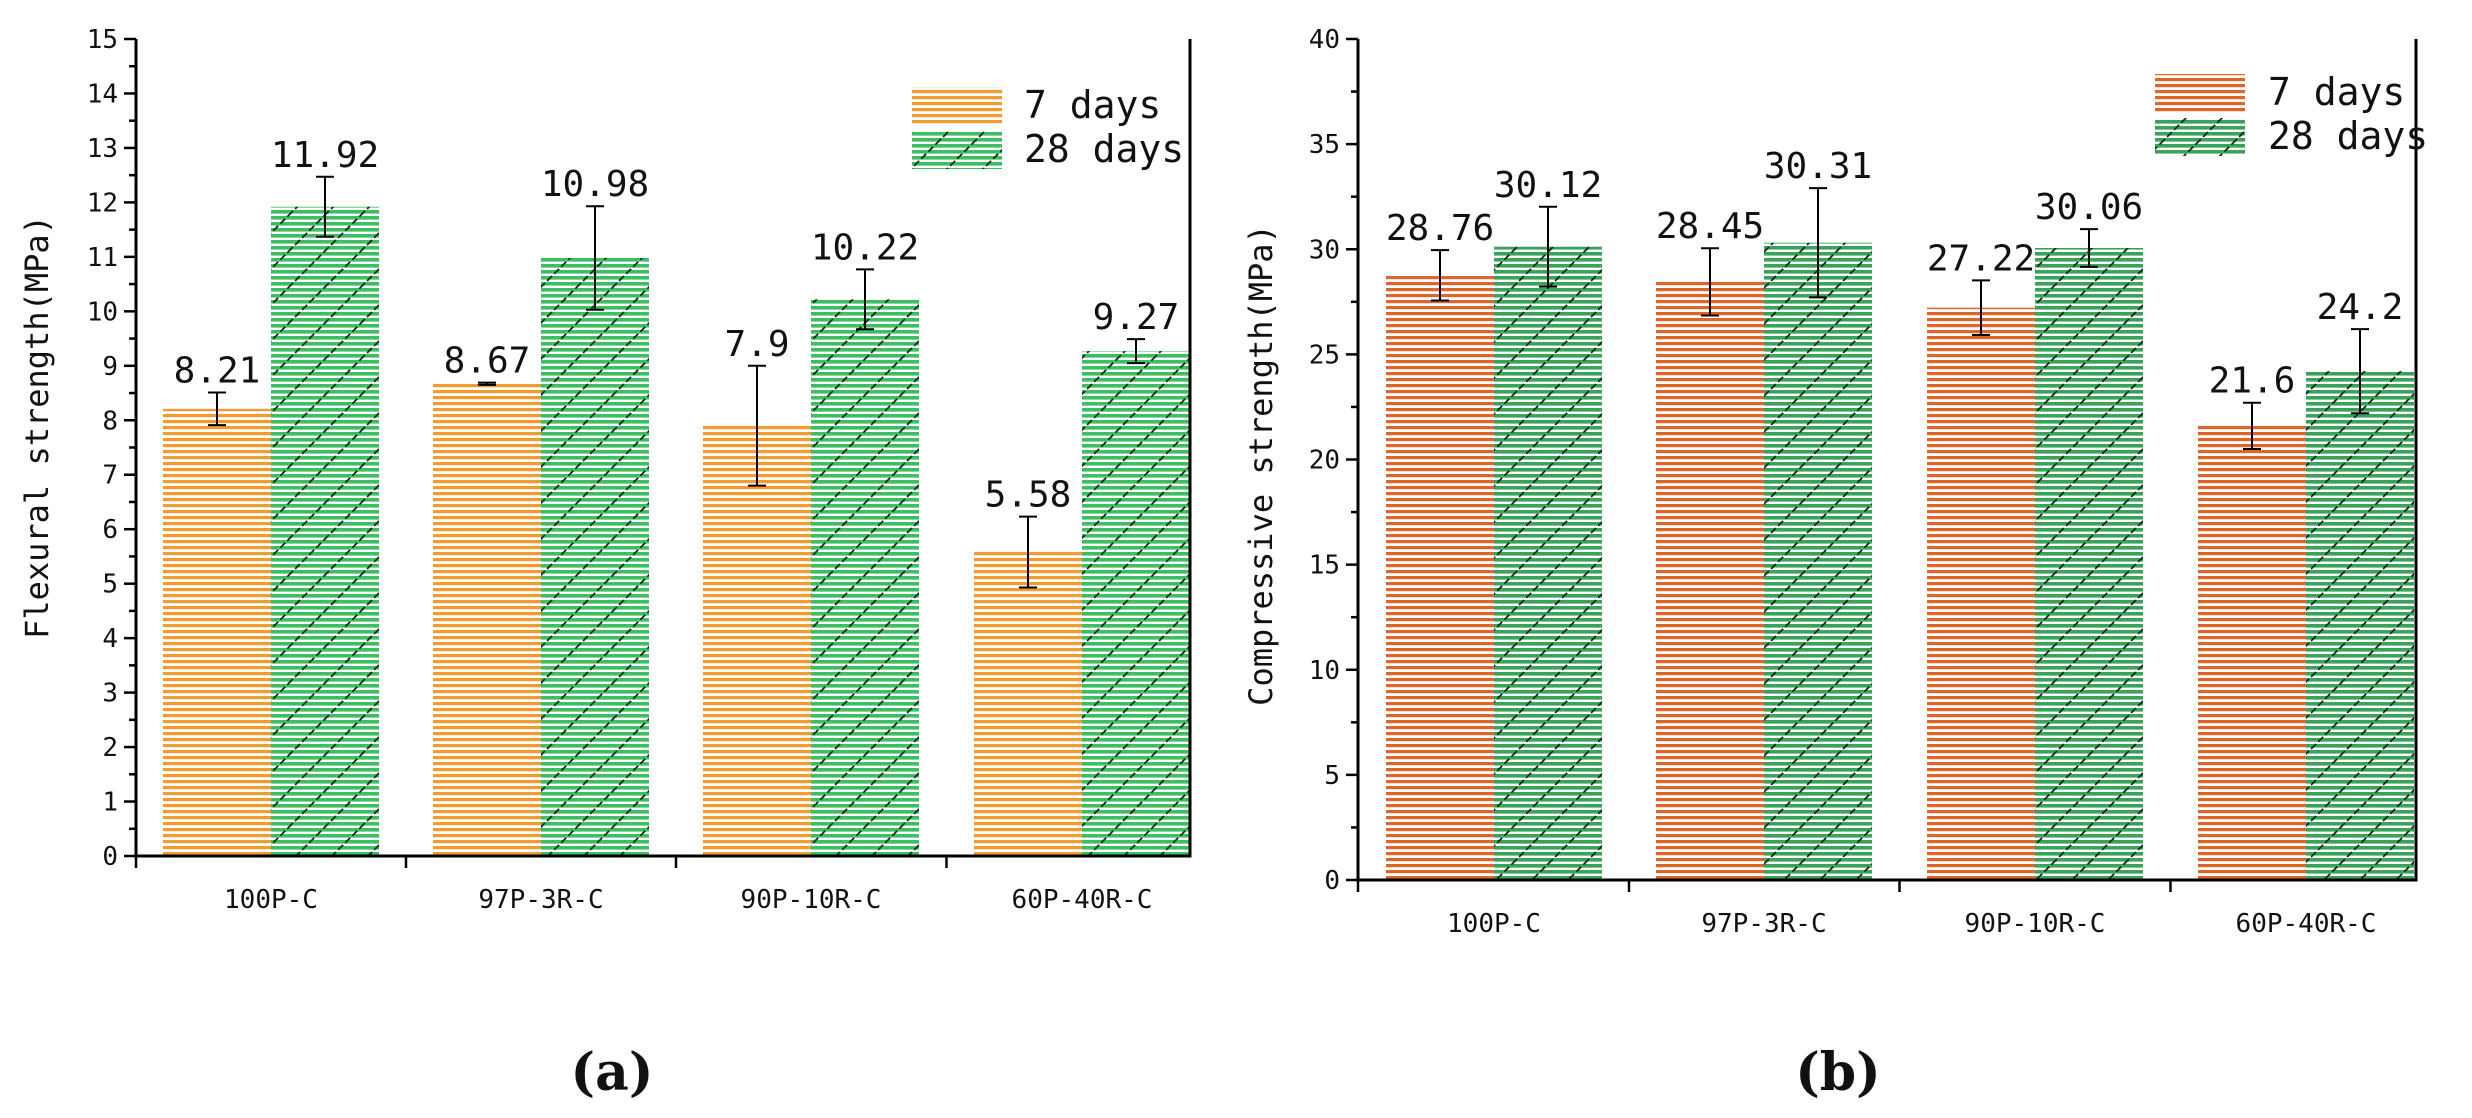 This screenshot has height=1118, width=2472. What do you see at coordinates (1440, 228) in the screenshot?
I see `data-label-7-days-100P-C: 28.76` at bounding box center [1440, 228].